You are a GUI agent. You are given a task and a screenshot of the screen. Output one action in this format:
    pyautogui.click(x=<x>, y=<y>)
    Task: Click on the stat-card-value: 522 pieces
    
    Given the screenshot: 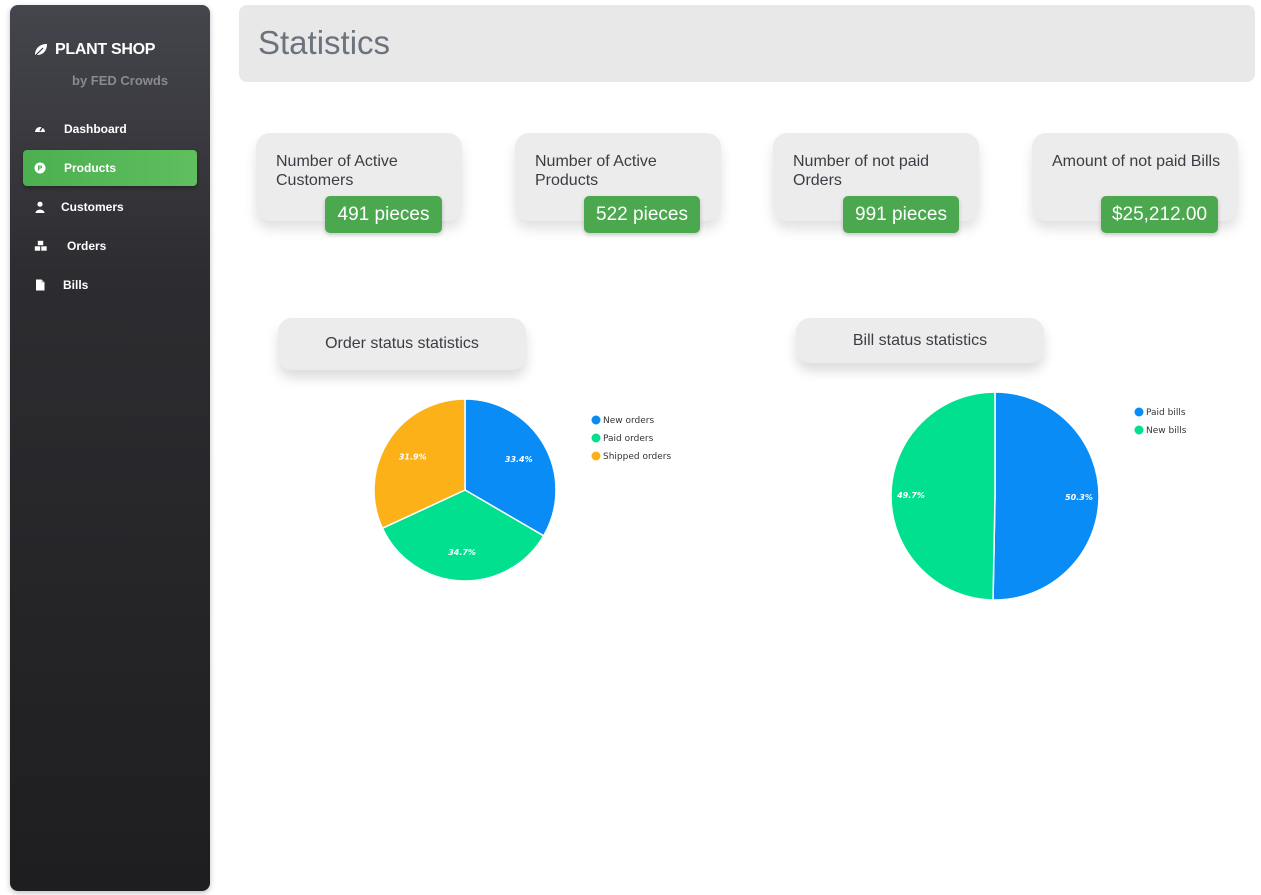 What is the action you would take?
    pyautogui.click(x=642, y=214)
    